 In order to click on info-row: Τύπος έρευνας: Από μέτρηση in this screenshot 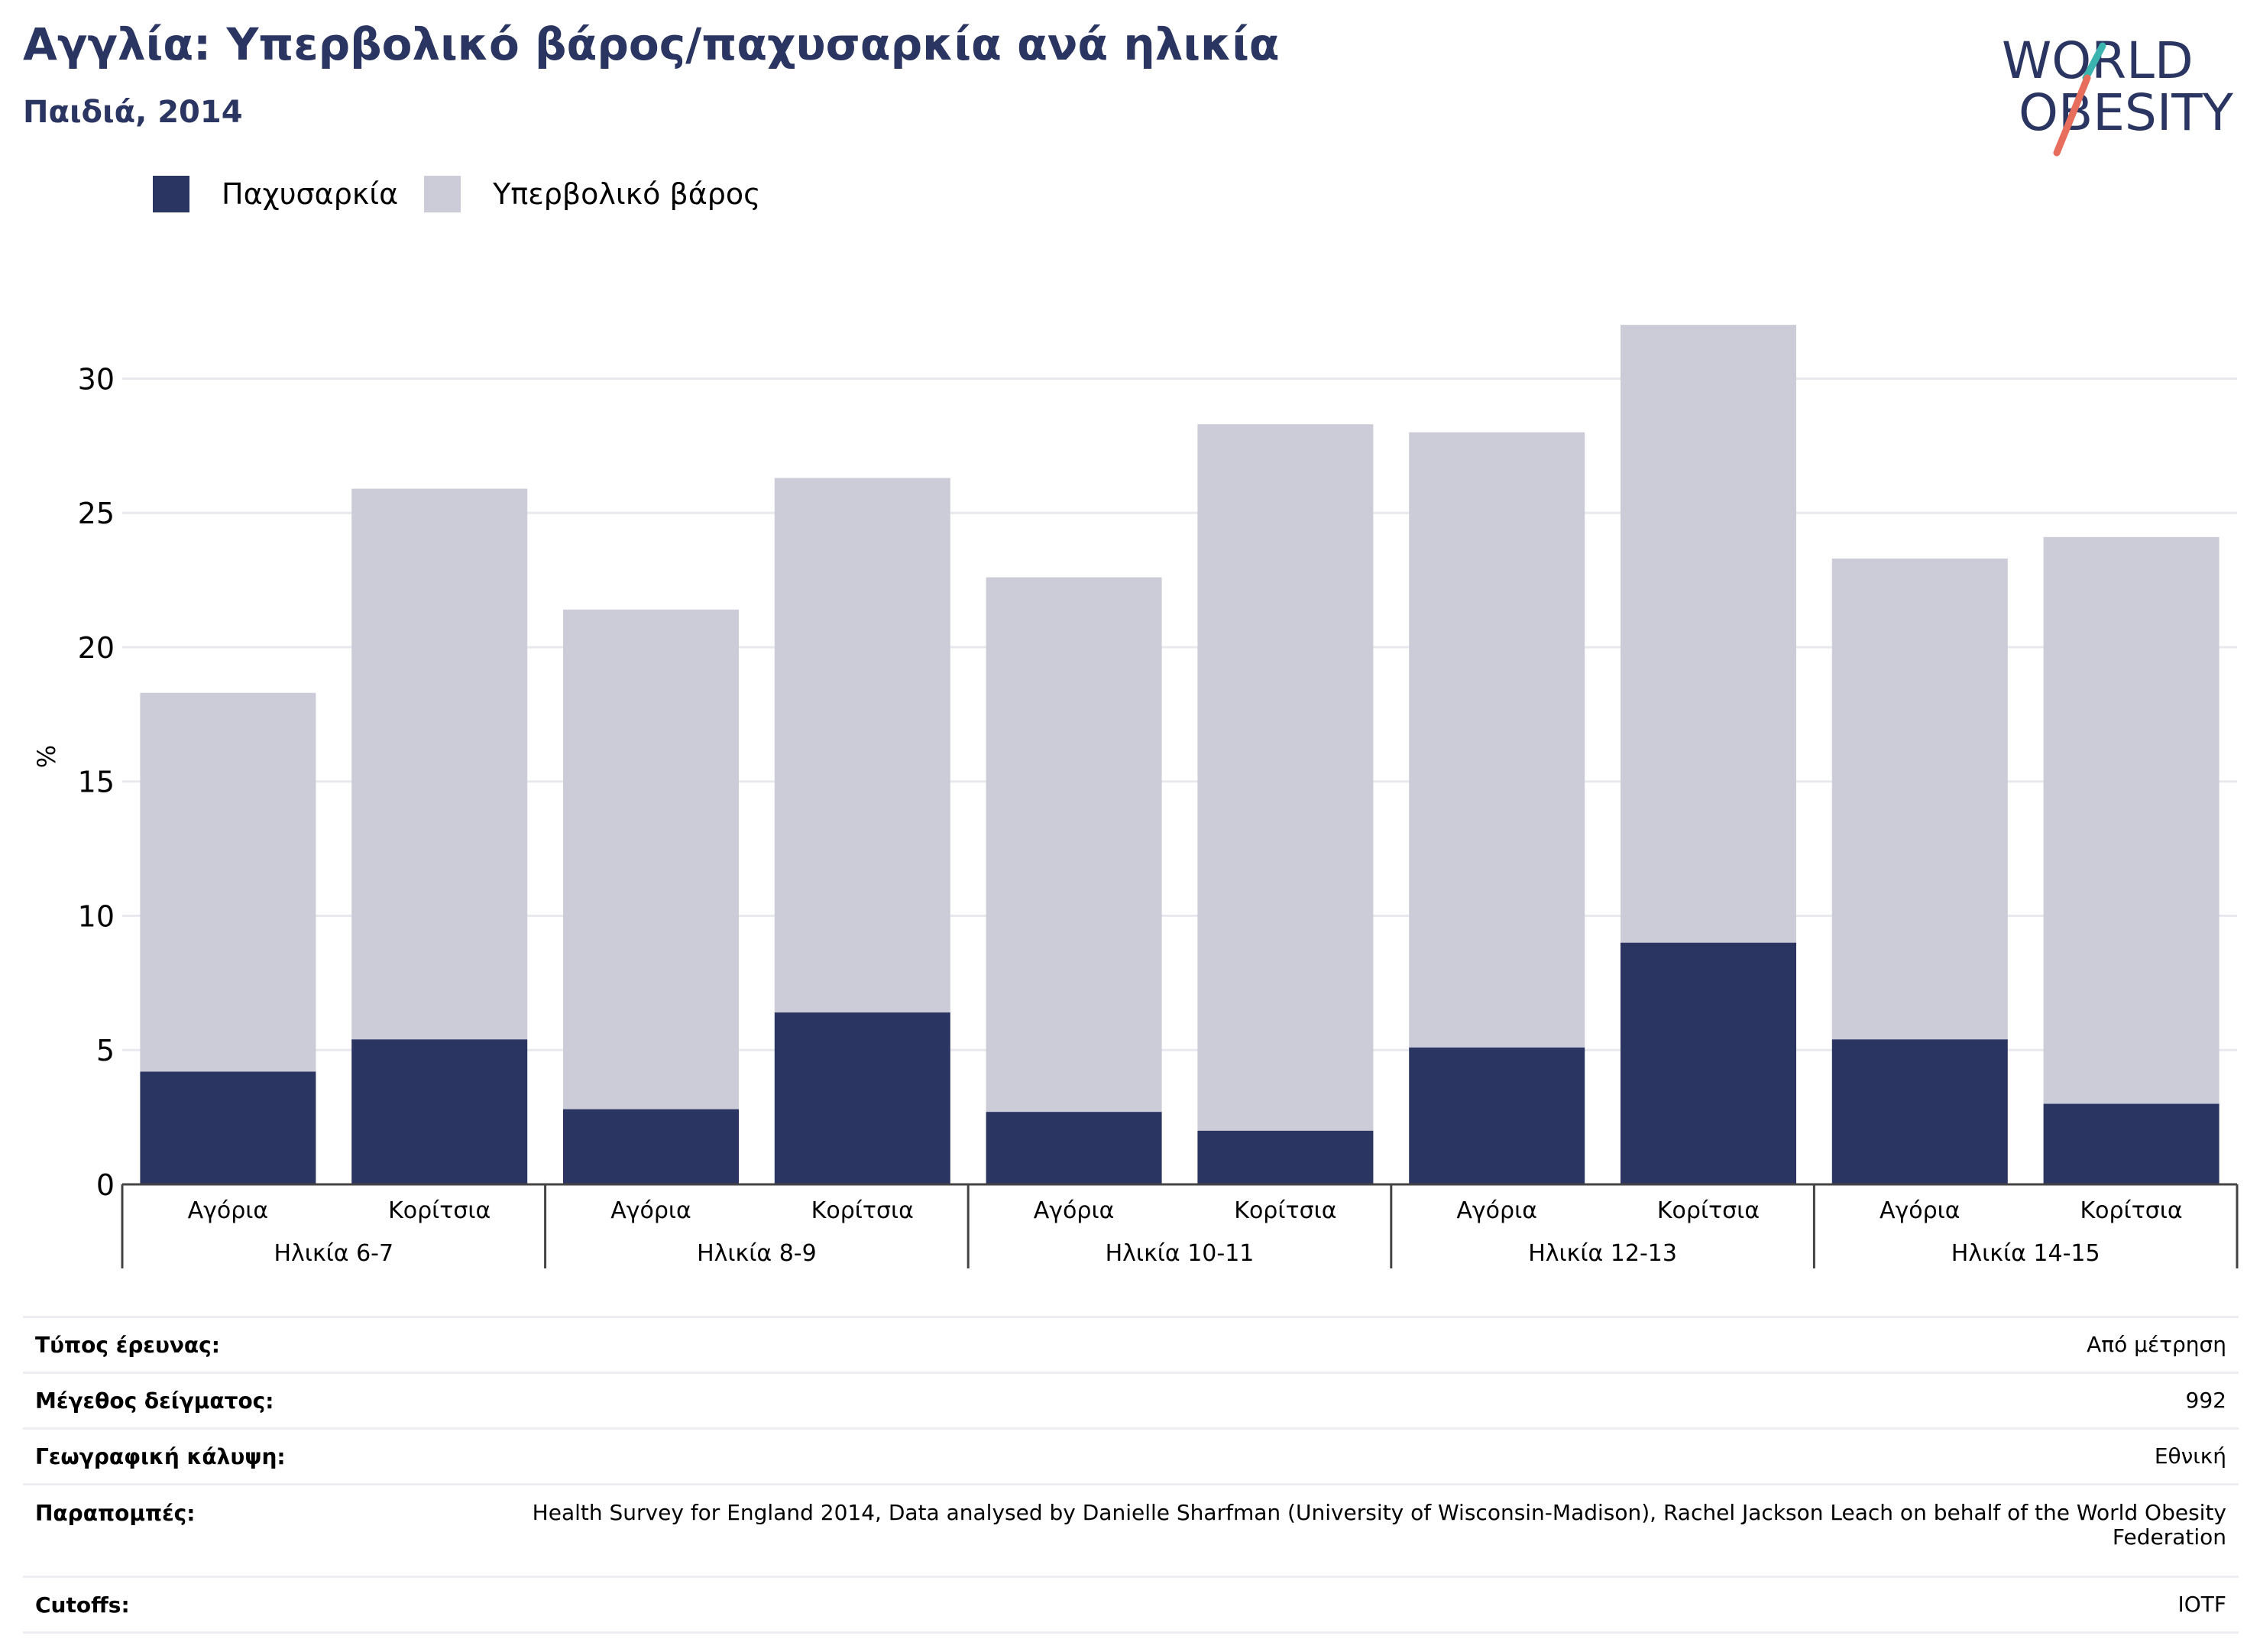, I will do `click(1131, 1345)`.